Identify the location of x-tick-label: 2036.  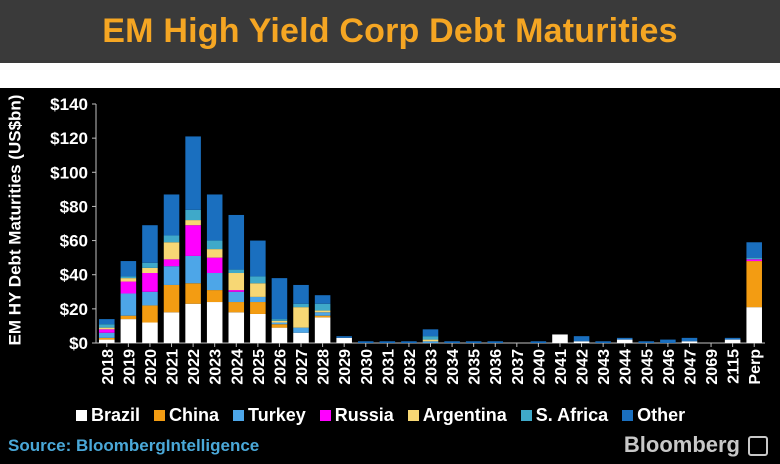
(496, 367).